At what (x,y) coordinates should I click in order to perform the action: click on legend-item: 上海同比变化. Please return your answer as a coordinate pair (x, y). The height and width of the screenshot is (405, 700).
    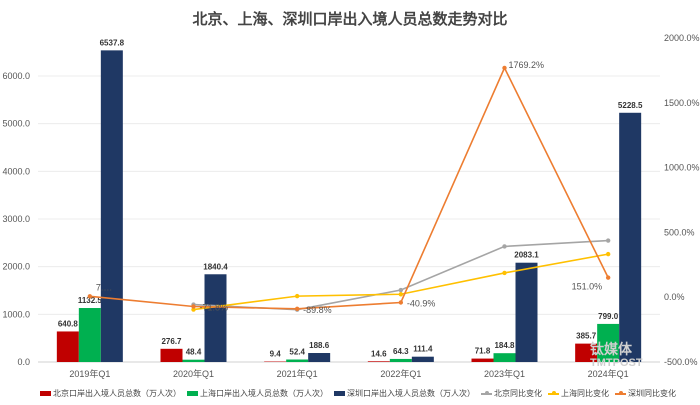
    Looking at the image, I should click on (578, 393).